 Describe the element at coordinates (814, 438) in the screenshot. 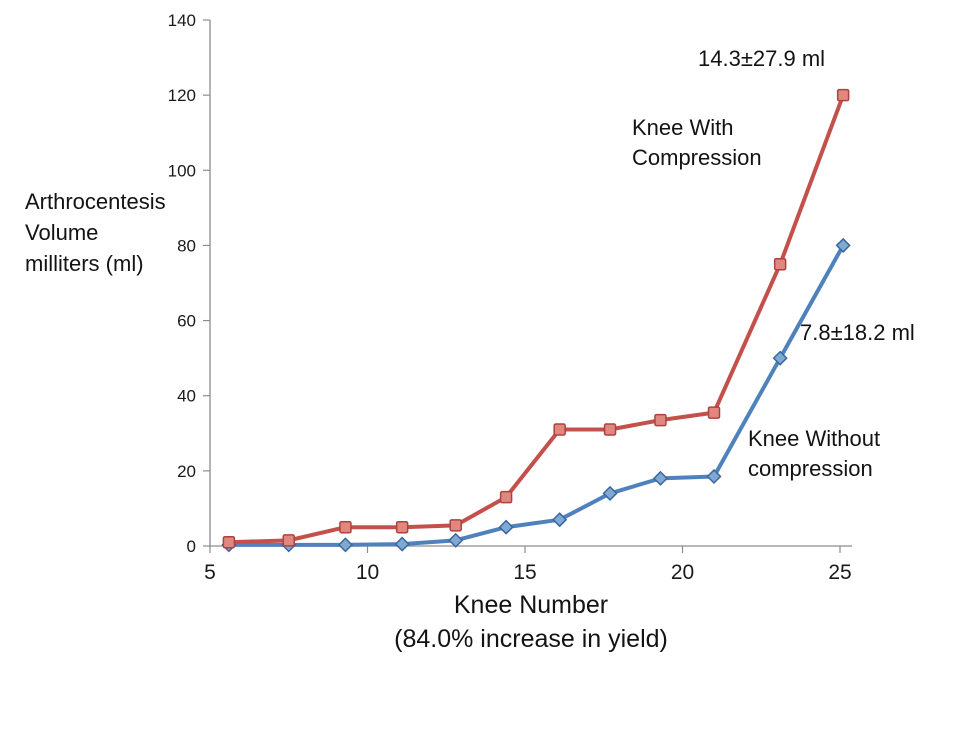

I see `annotation-without-compression-label-line1: Knee Without` at that location.